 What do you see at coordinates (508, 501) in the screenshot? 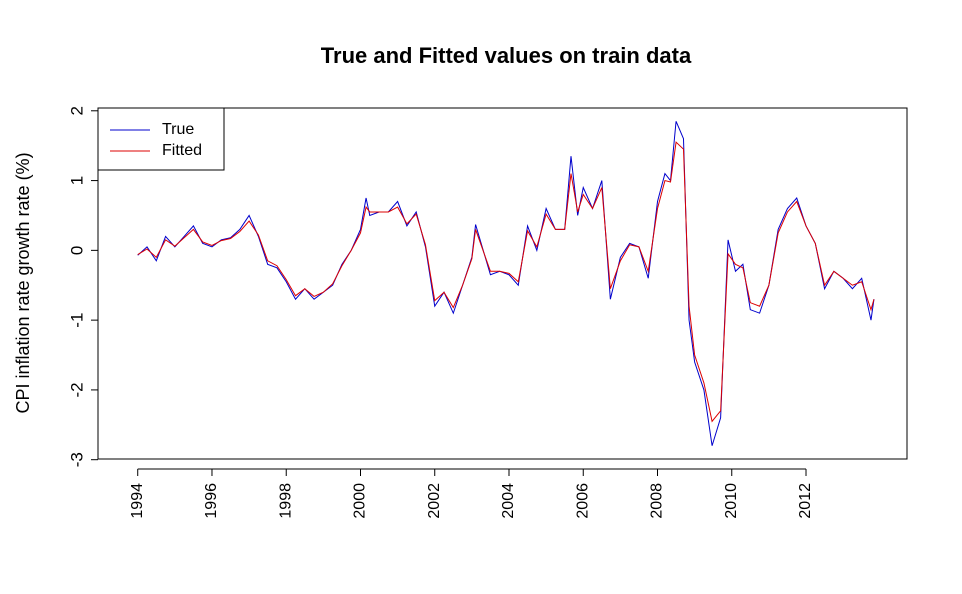
I see `x-tick-label: 2004` at bounding box center [508, 501].